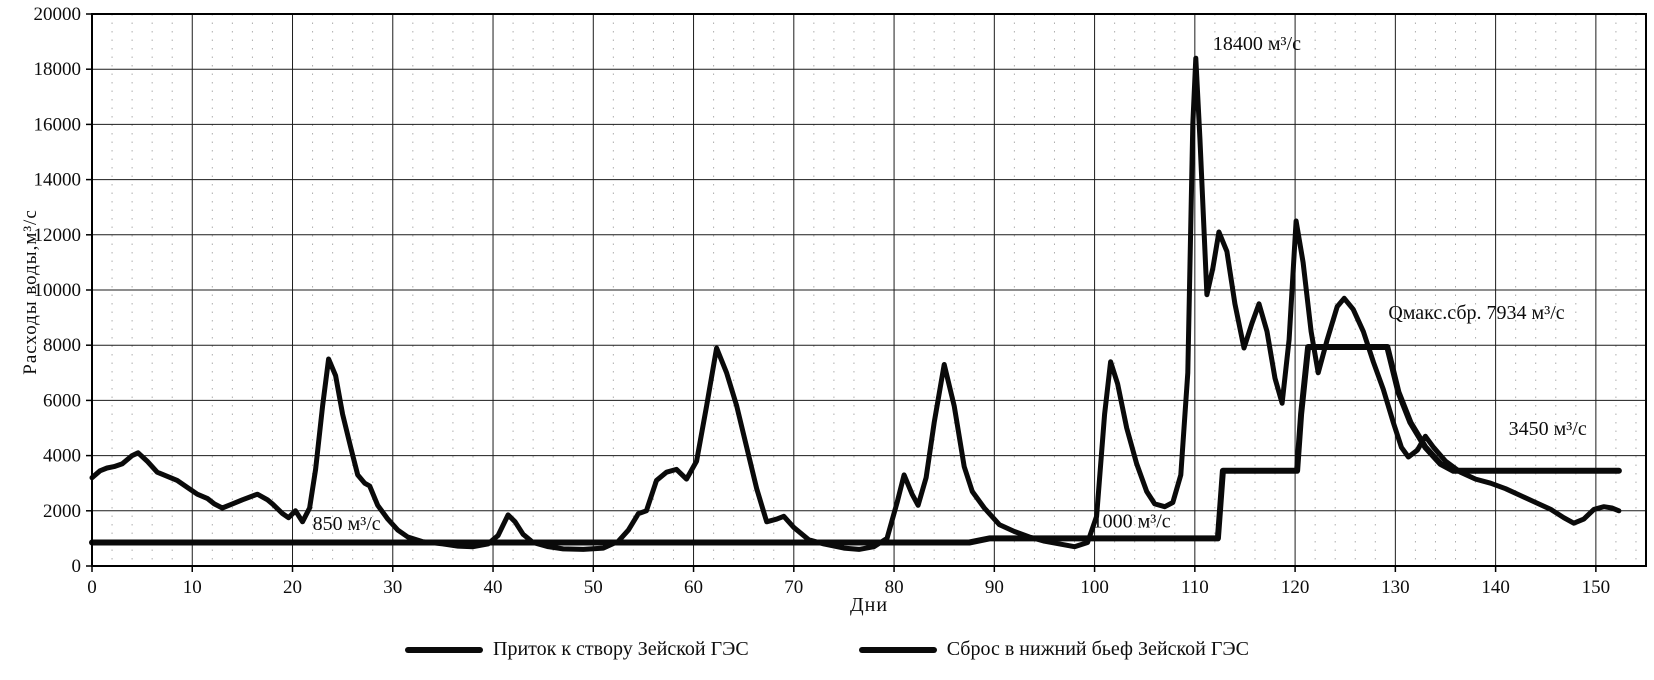  I want to click on x-tick-label: 140, so click(1495, 587).